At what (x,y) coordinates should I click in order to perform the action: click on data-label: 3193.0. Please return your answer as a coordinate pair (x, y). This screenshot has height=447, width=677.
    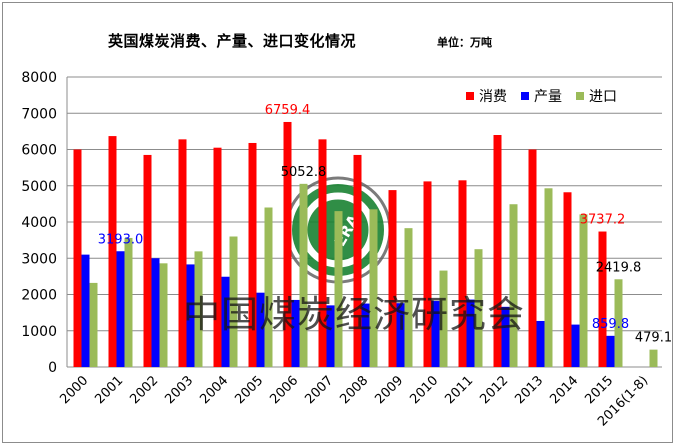
    Looking at the image, I should click on (121, 239).